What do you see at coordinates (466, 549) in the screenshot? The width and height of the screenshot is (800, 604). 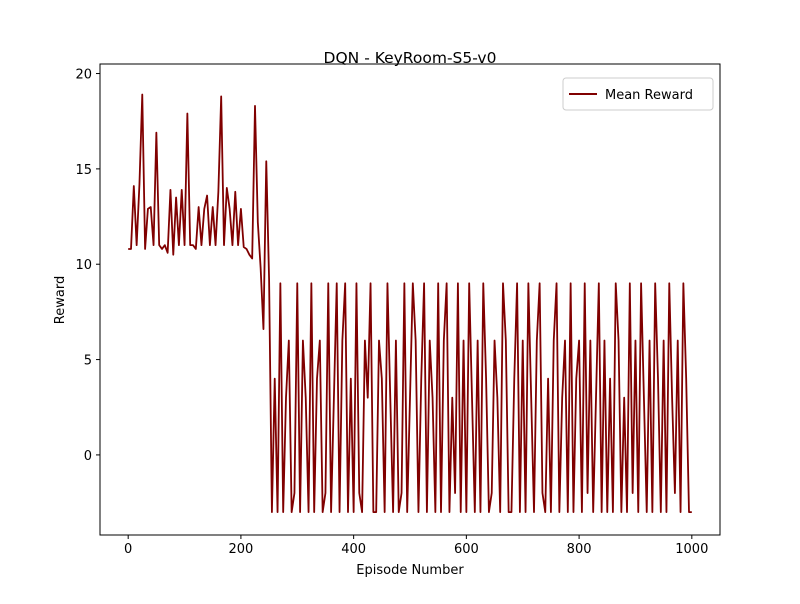 I see `x-tick-label: 600` at bounding box center [466, 549].